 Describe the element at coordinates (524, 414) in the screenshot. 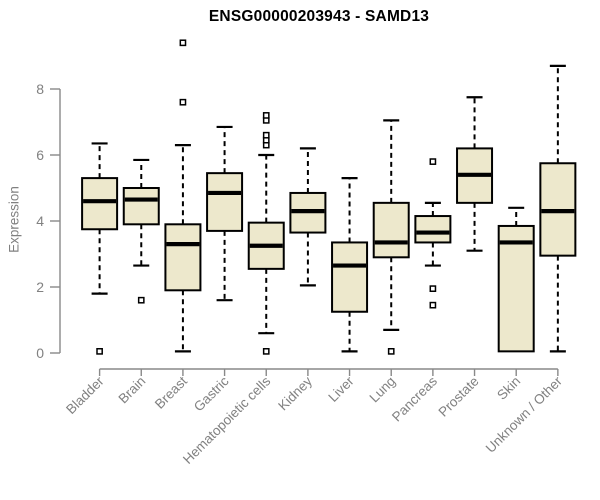

I see `x-tick-label-unknown-other: Unknown / Other` at that location.